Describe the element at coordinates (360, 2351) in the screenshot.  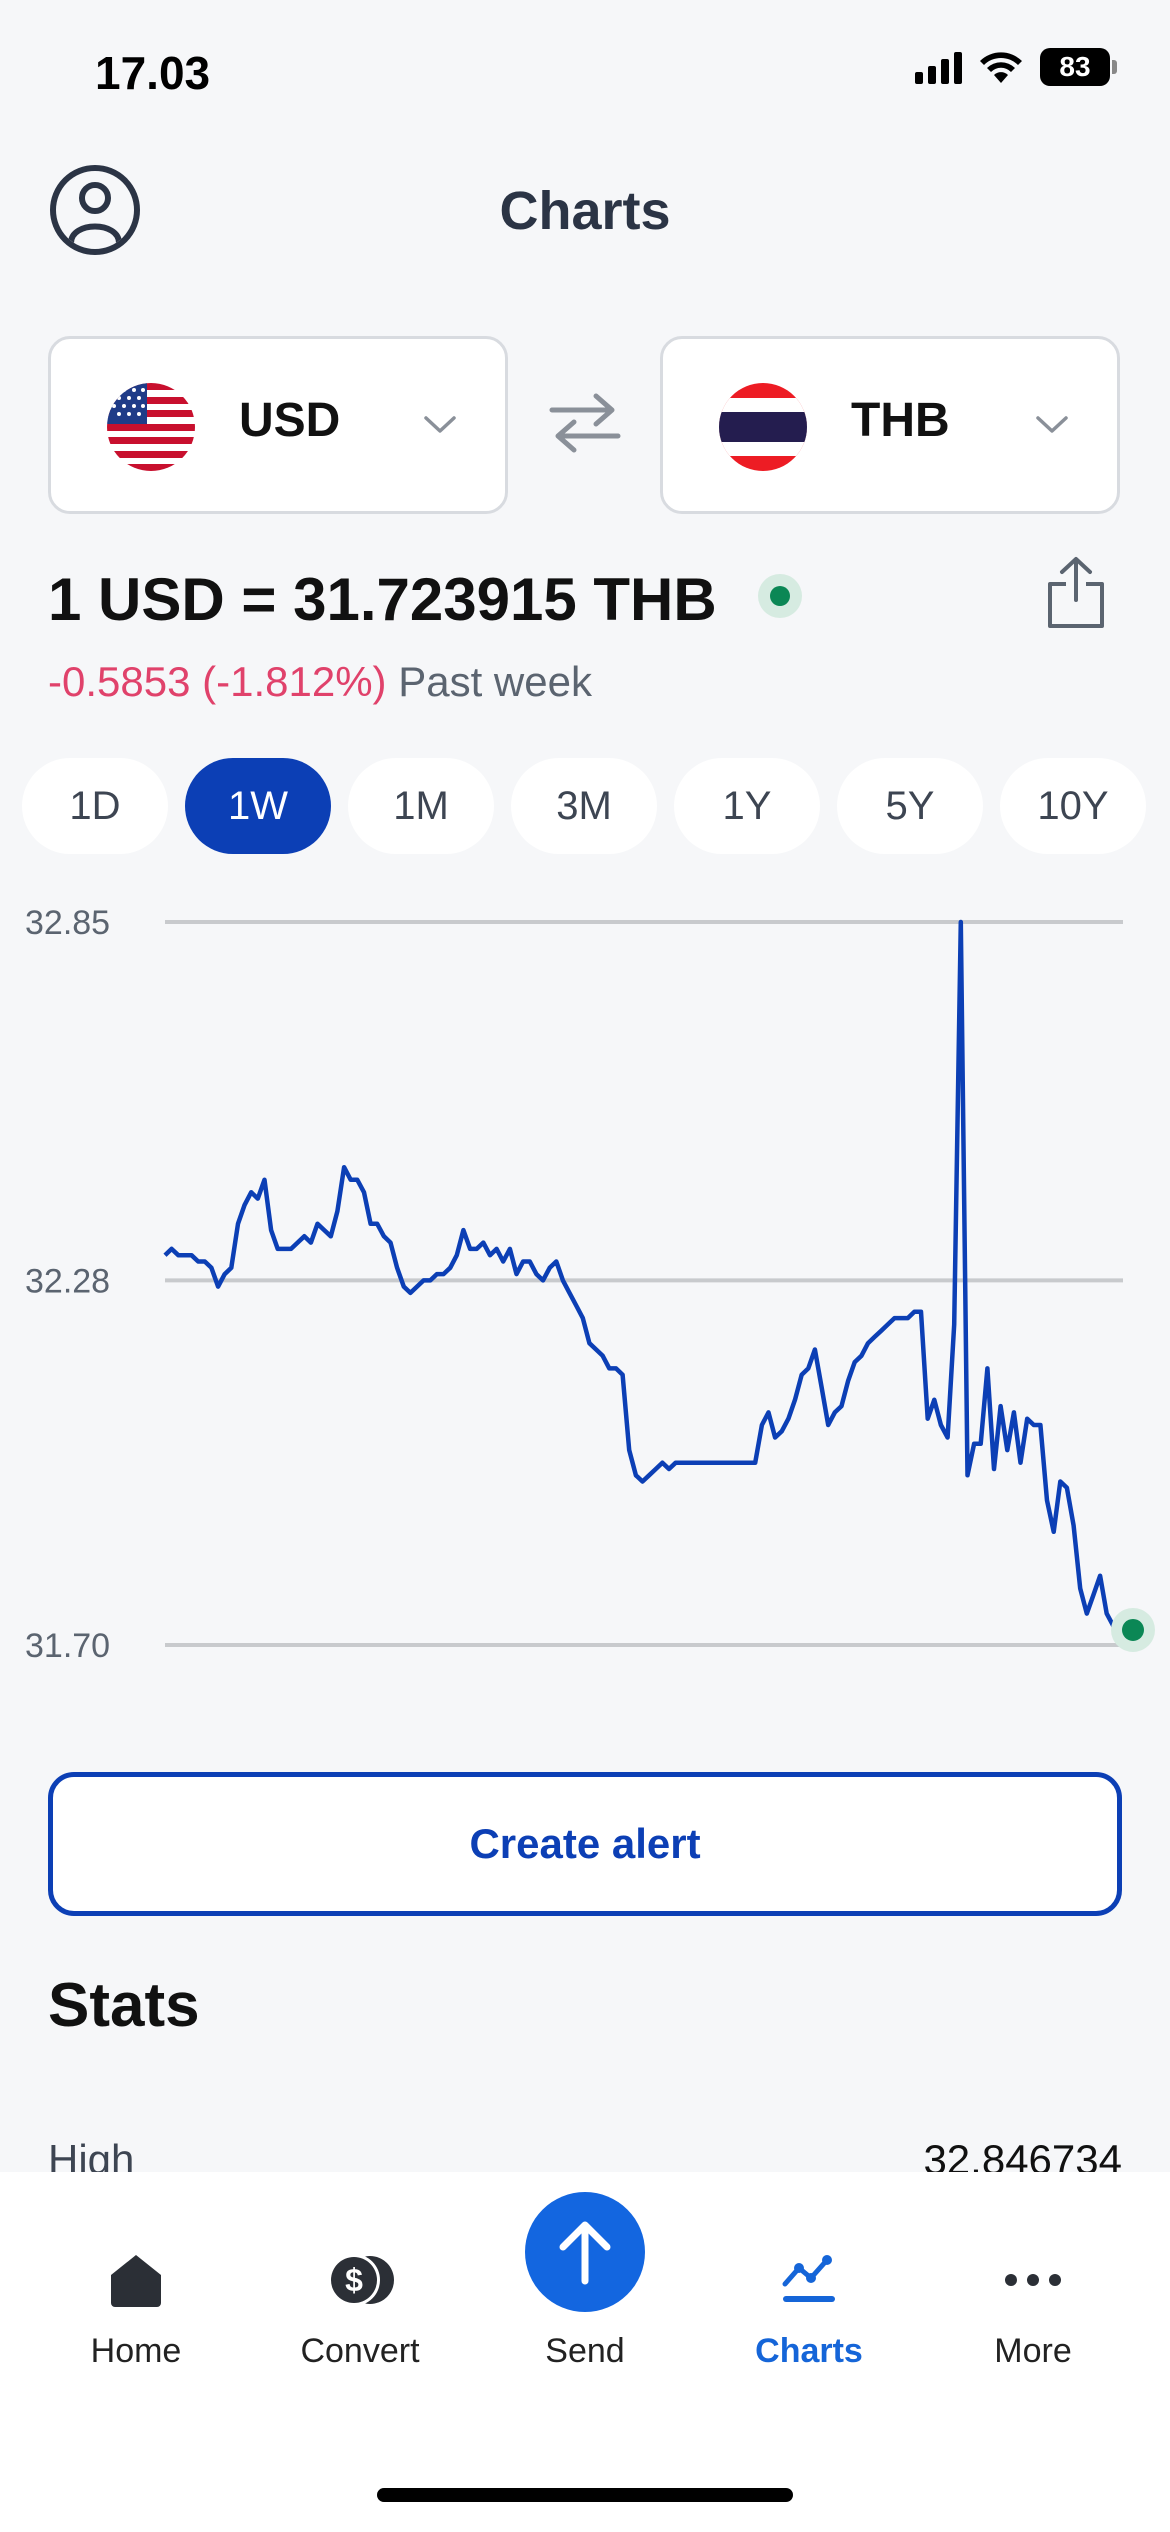
I see `tab-label: Convert` at that location.